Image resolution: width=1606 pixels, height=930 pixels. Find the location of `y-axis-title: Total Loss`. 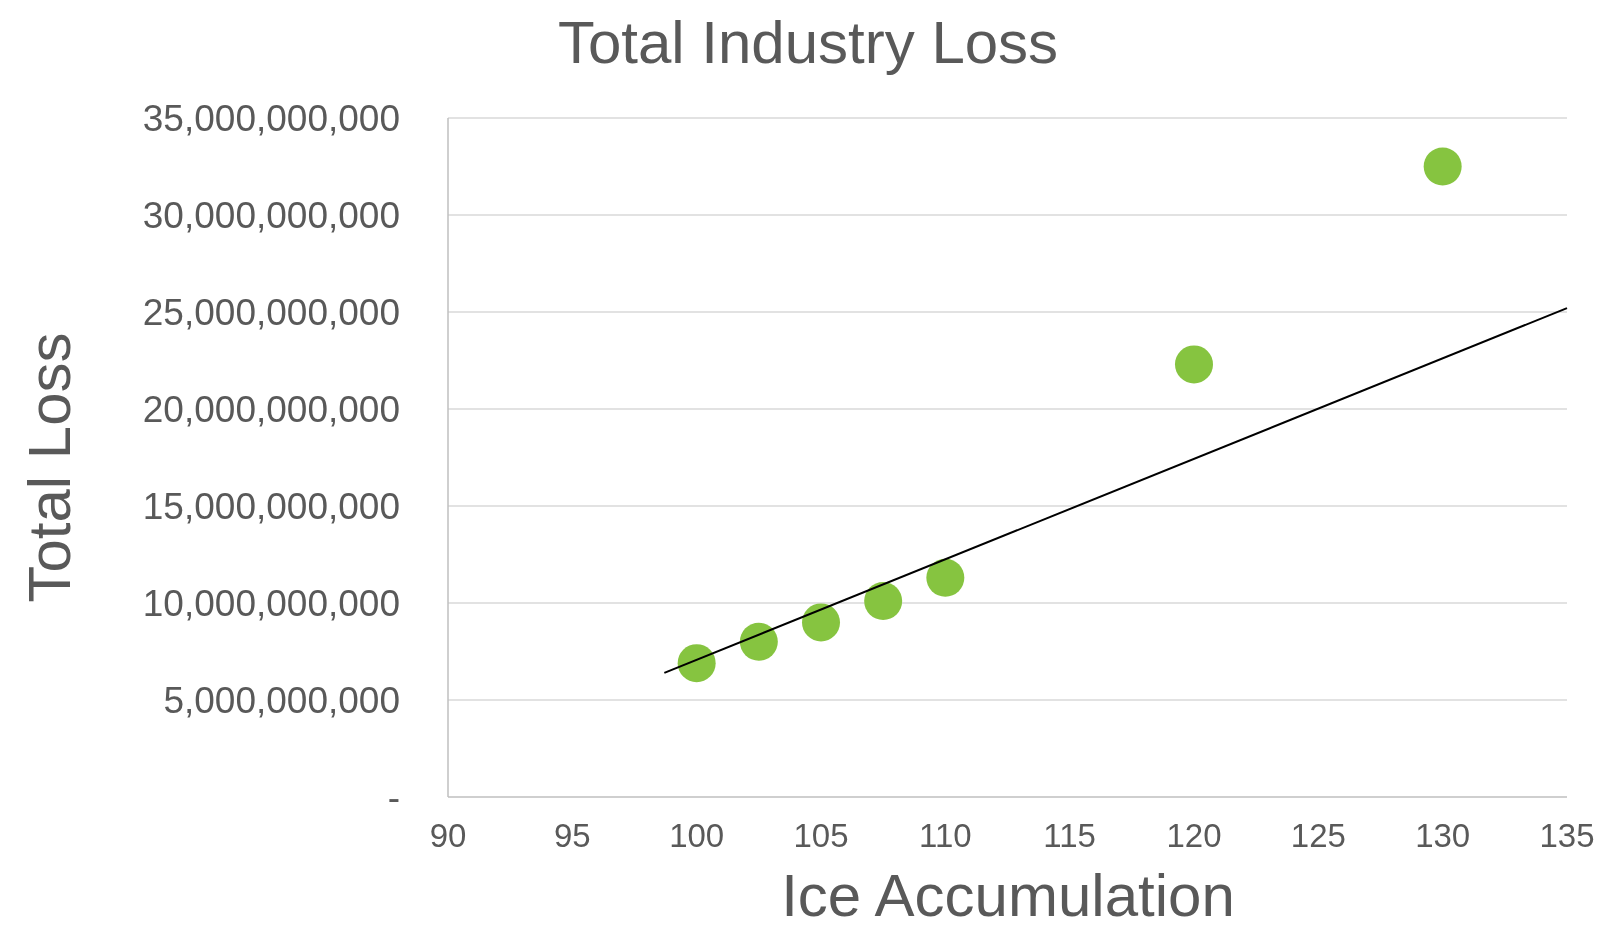

y-axis-title: Total Loss is located at coordinates (49, 467).